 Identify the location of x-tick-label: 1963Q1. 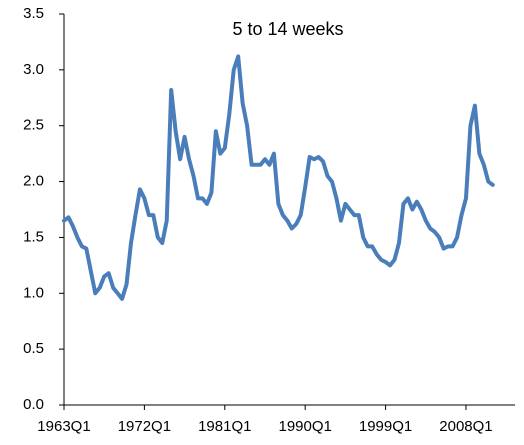
(63, 426).